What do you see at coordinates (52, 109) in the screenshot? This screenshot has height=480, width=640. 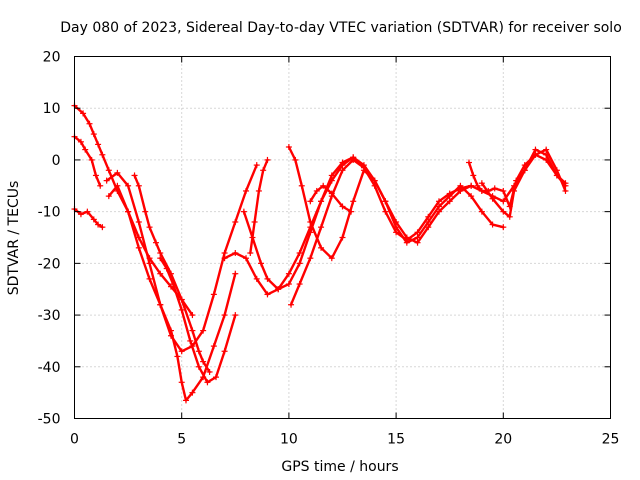 I see `y-tick-label: 10` at bounding box center [52, 109].